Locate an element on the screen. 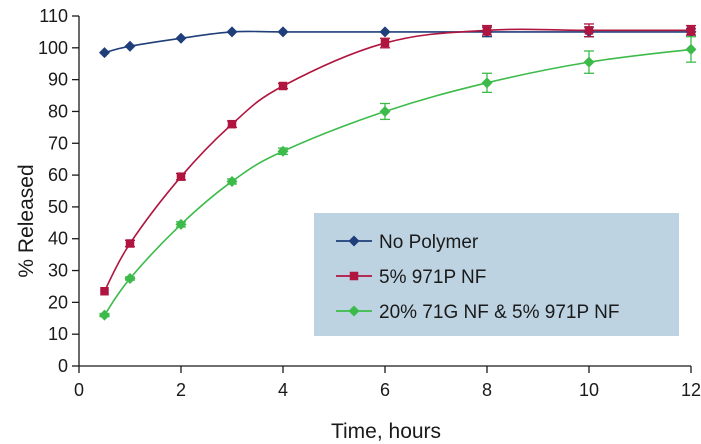  y-tick-label: 90 is located at coordinates (58, 80).